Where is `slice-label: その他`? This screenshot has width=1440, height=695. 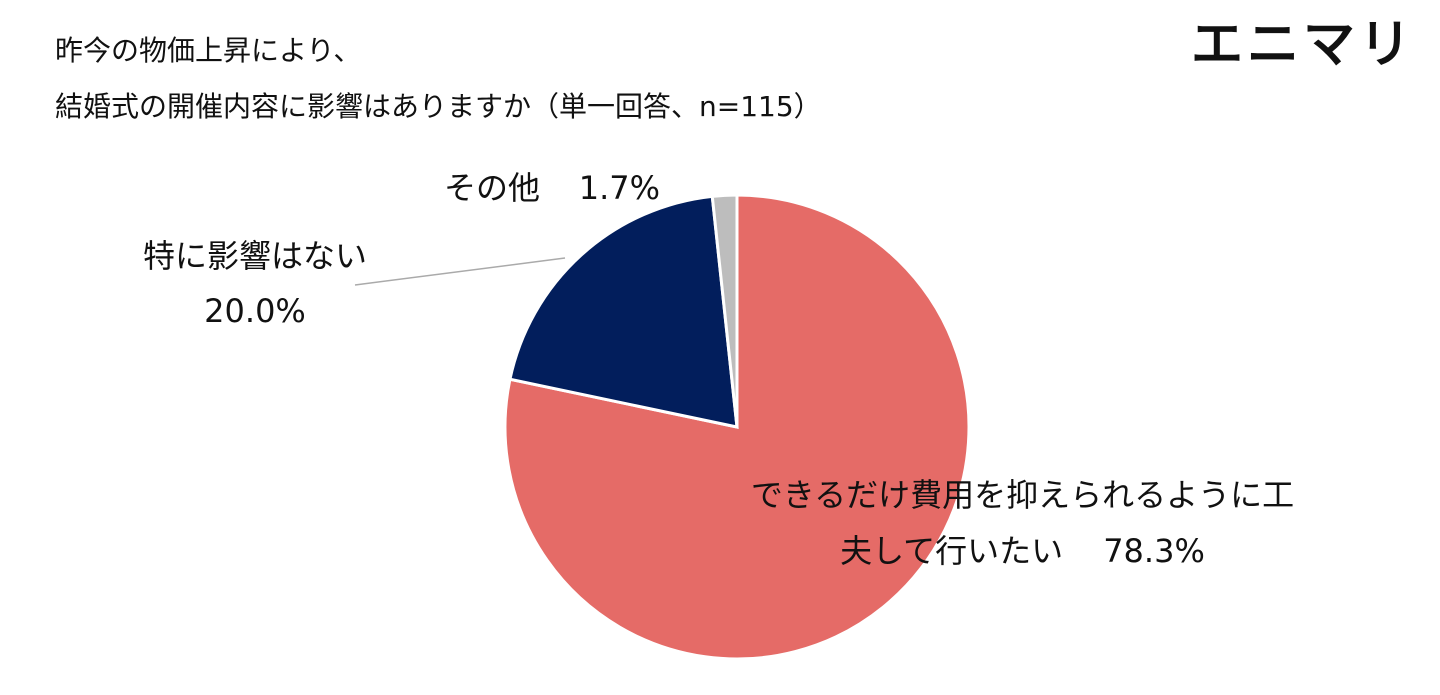
slice-label: その他 is located at coordinates (492, 188).